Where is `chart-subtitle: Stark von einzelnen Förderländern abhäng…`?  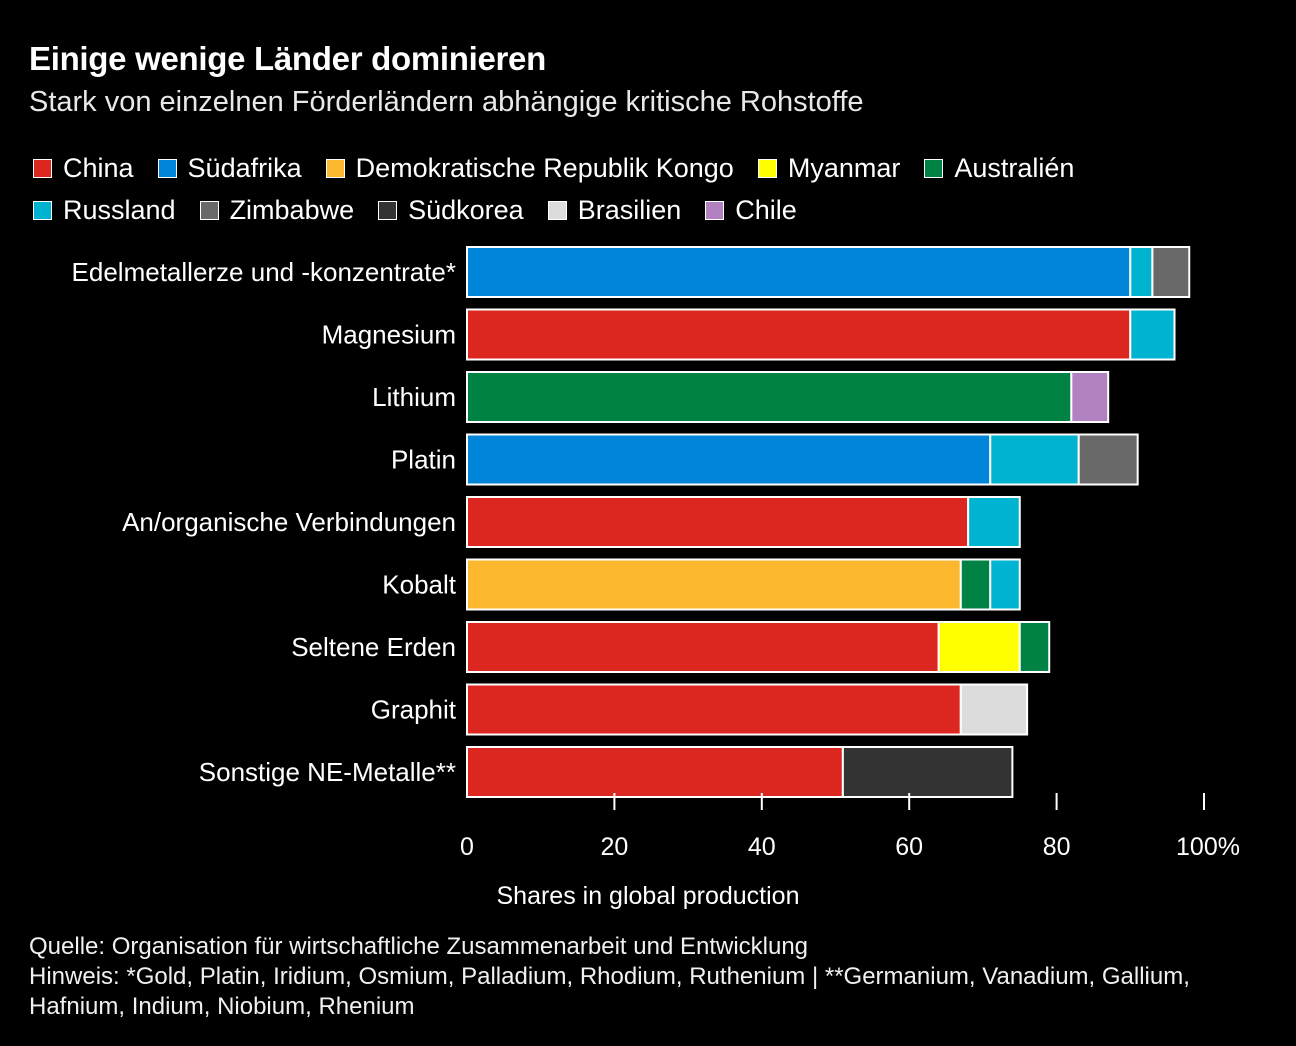
chart-subtitle: Stark von einzelnen Förderländern abhäng… is located at coordinates (446, 102).